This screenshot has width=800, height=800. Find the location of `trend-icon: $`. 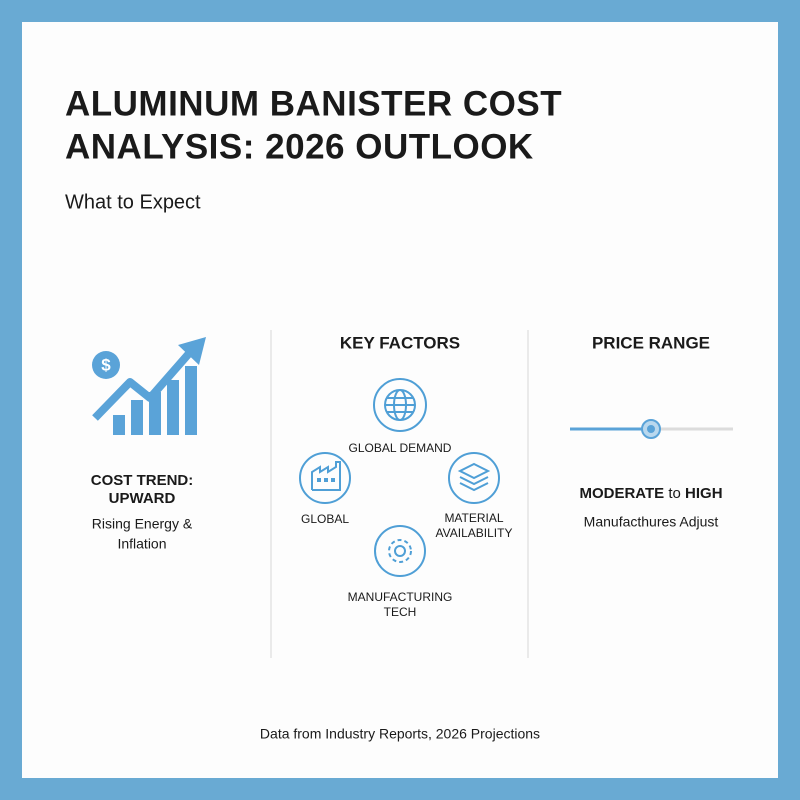

trend-icon: $ is located at coordinates (149, 386).